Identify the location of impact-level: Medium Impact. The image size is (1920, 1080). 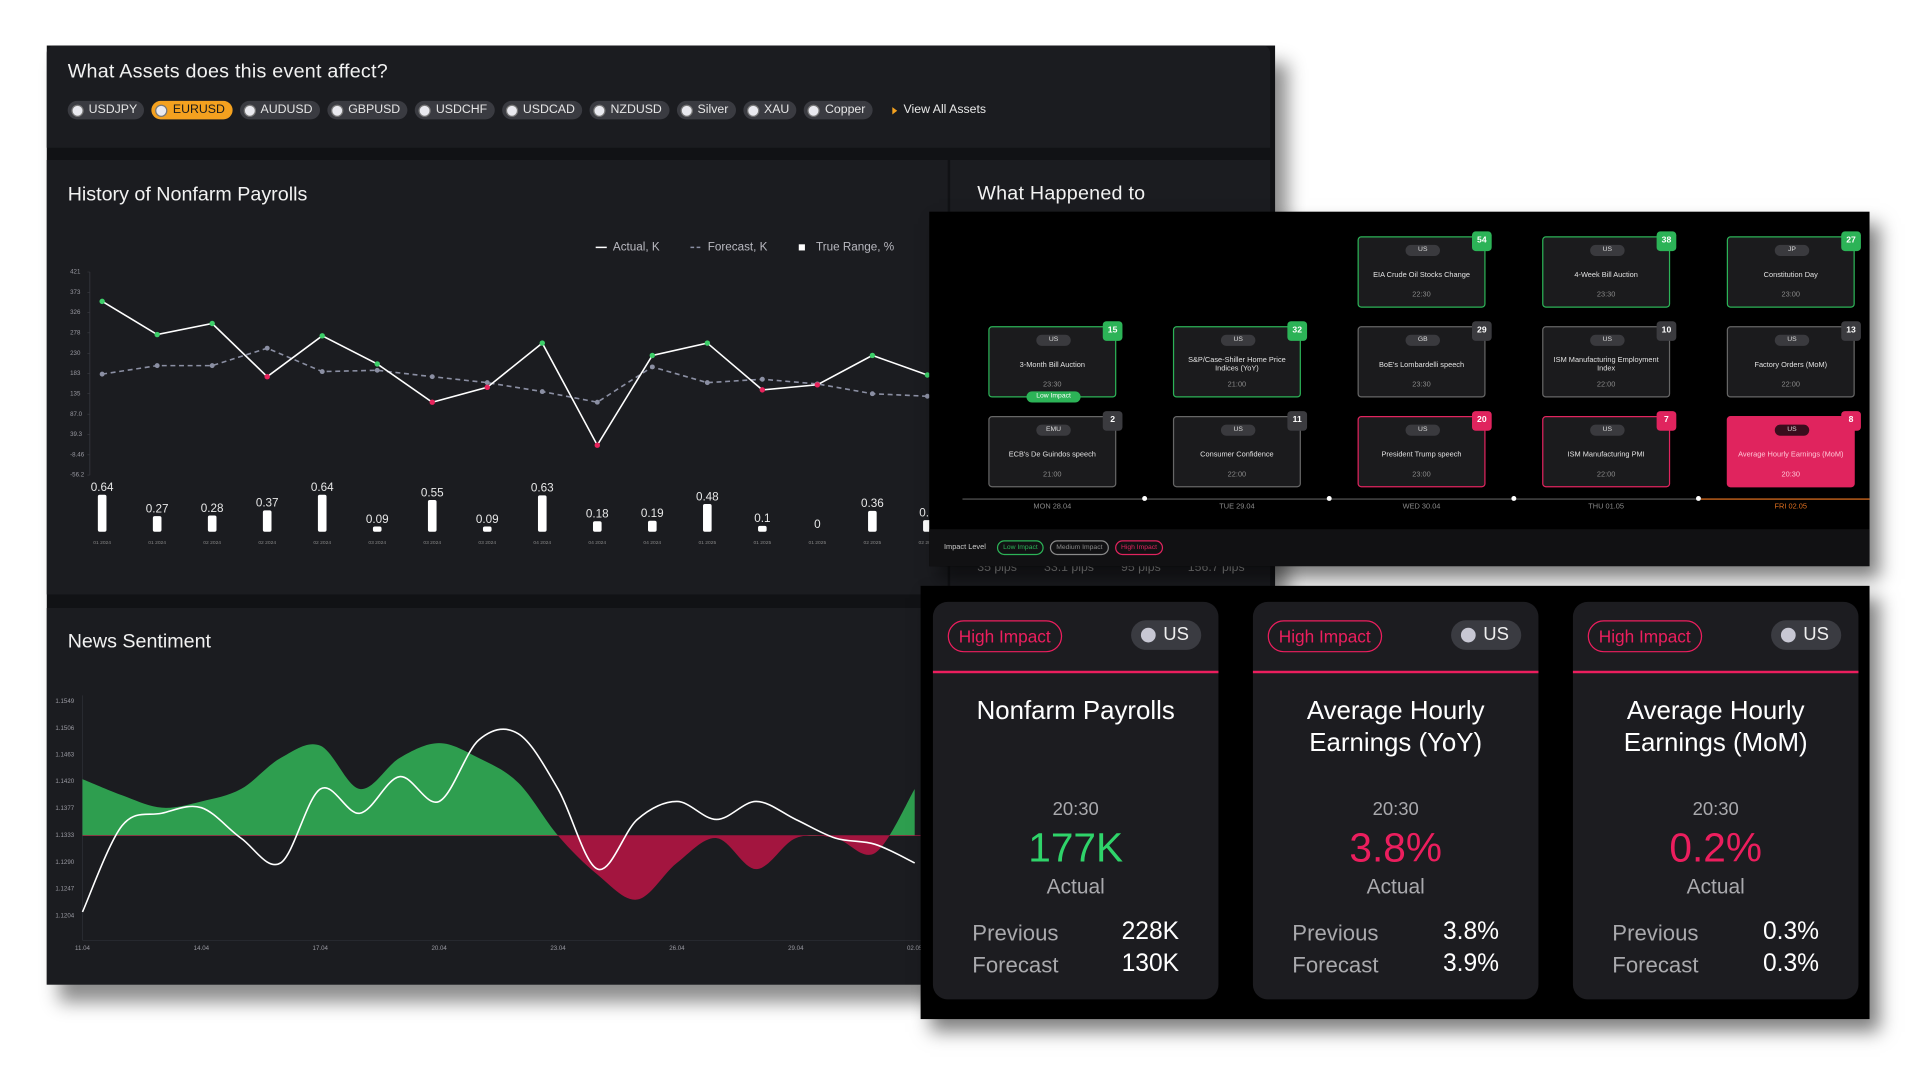
(1079, 548).